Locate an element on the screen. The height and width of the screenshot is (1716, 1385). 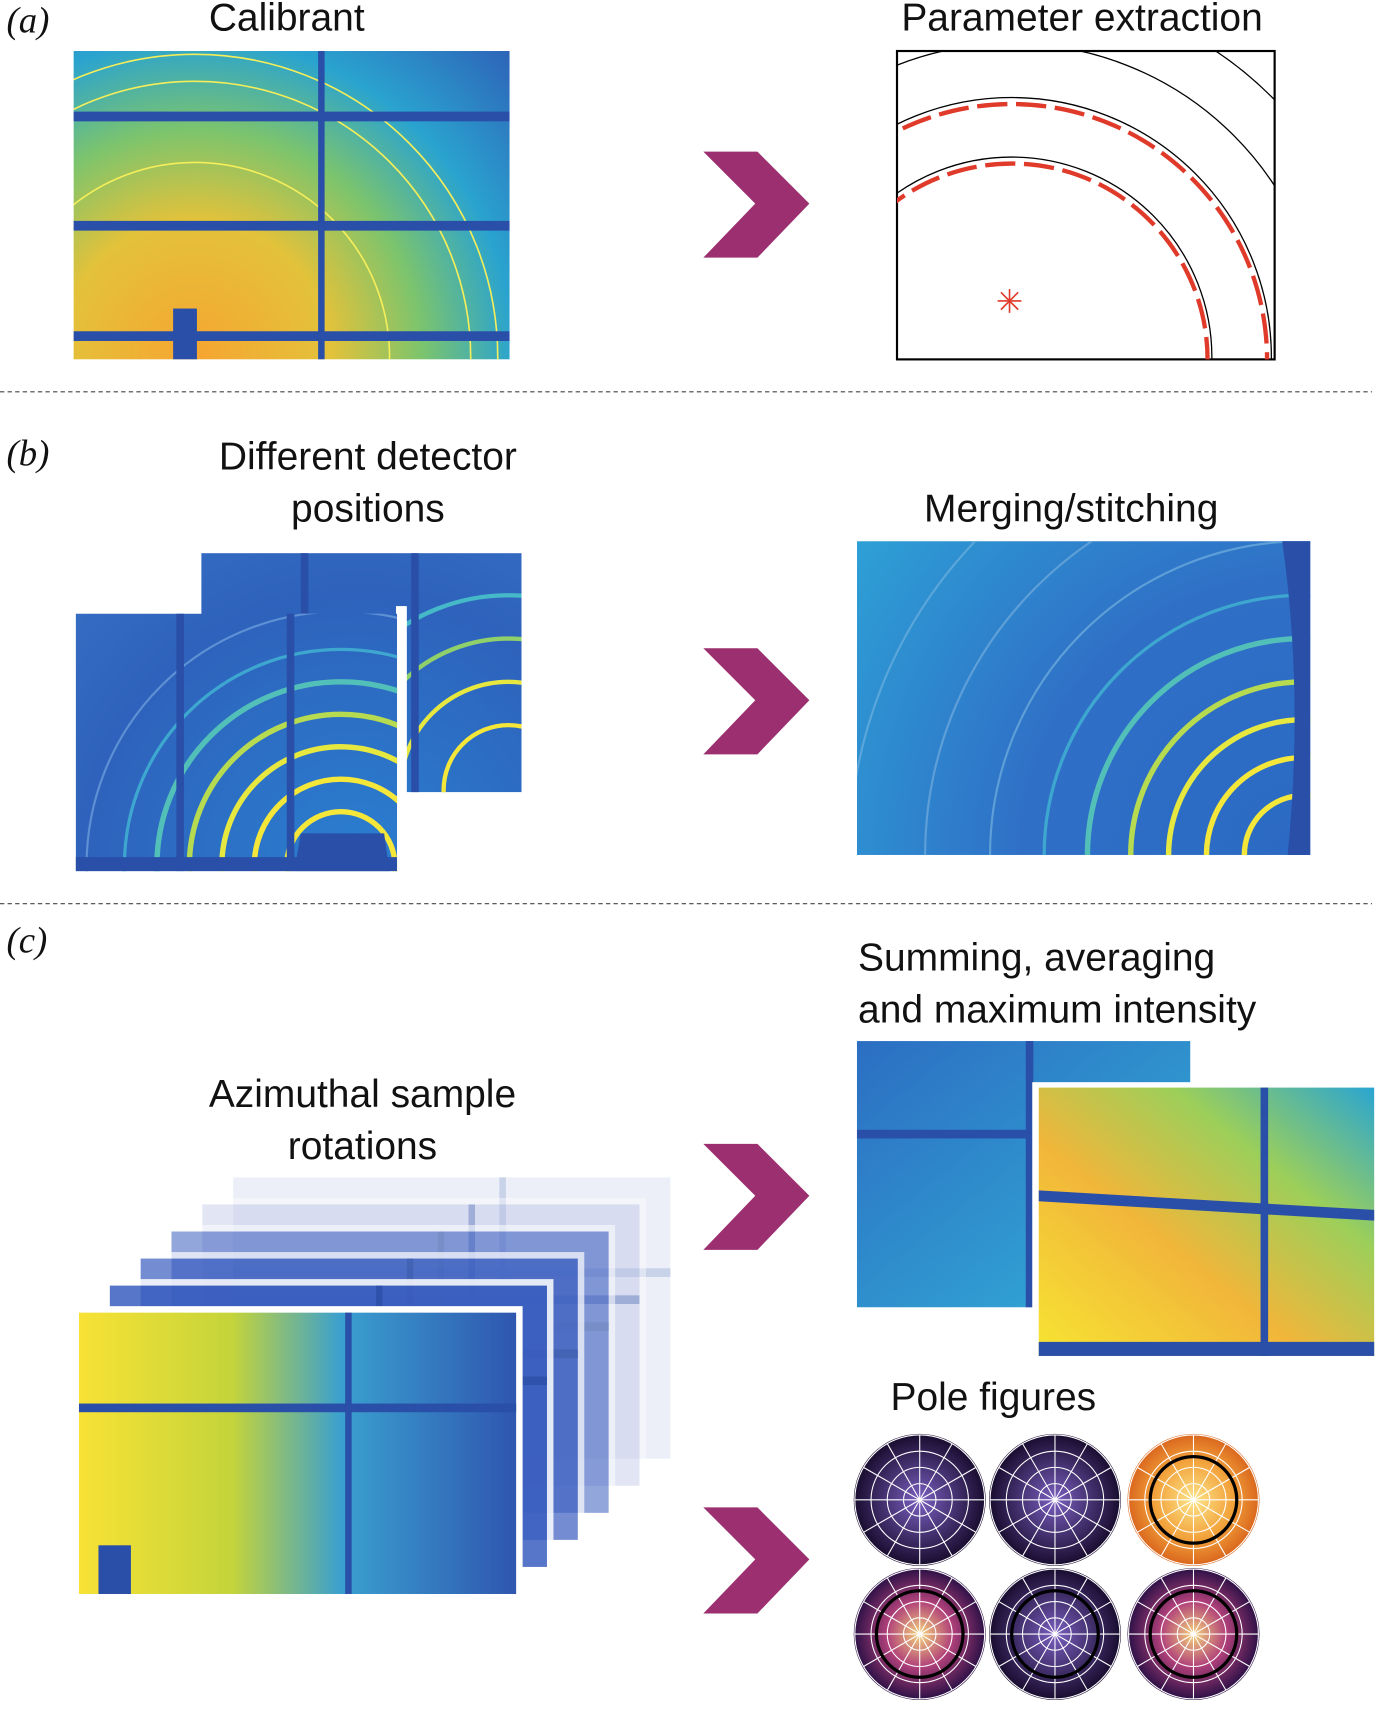
rotation-frame is located at coordinates (297, 1453).